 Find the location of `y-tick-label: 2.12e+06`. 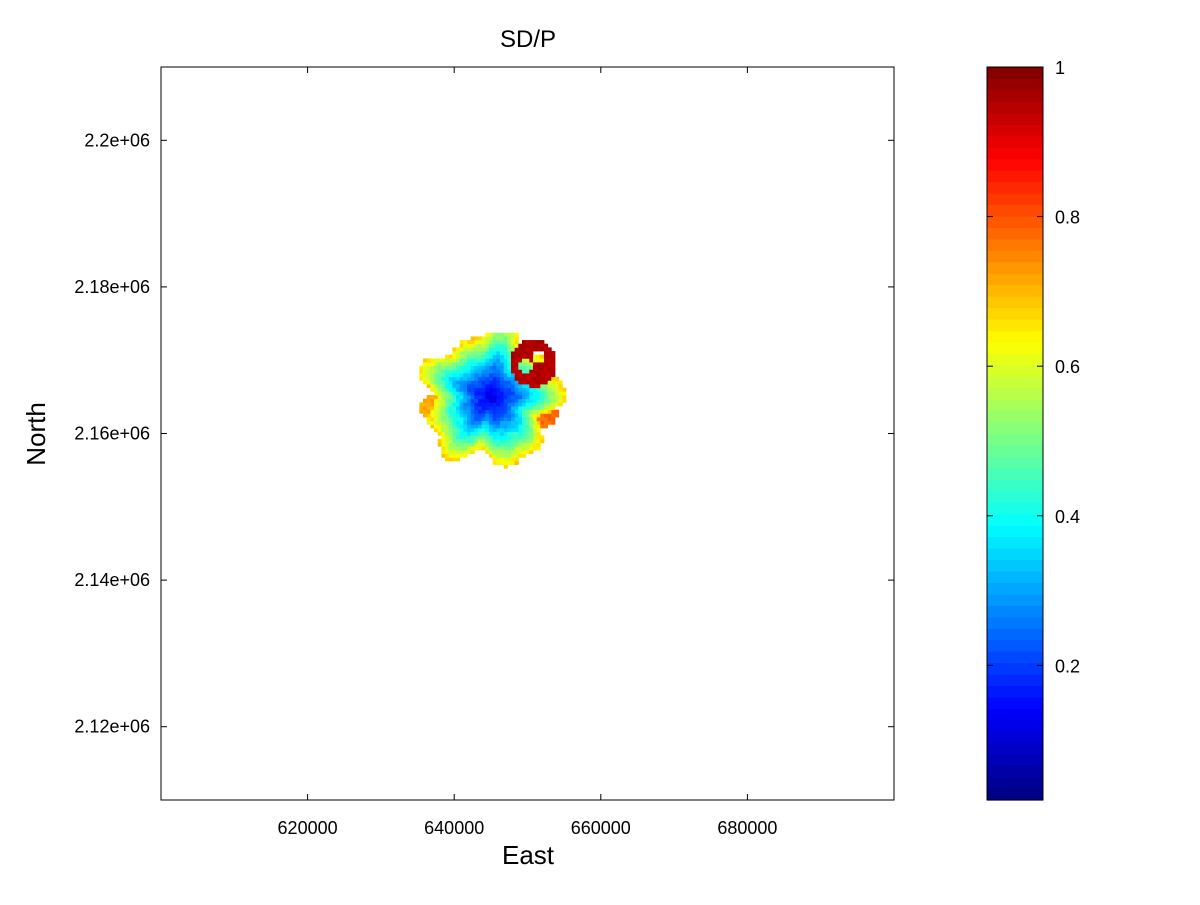

y-tick-label: 2.12e+06 is located at coordinates (112, 727).